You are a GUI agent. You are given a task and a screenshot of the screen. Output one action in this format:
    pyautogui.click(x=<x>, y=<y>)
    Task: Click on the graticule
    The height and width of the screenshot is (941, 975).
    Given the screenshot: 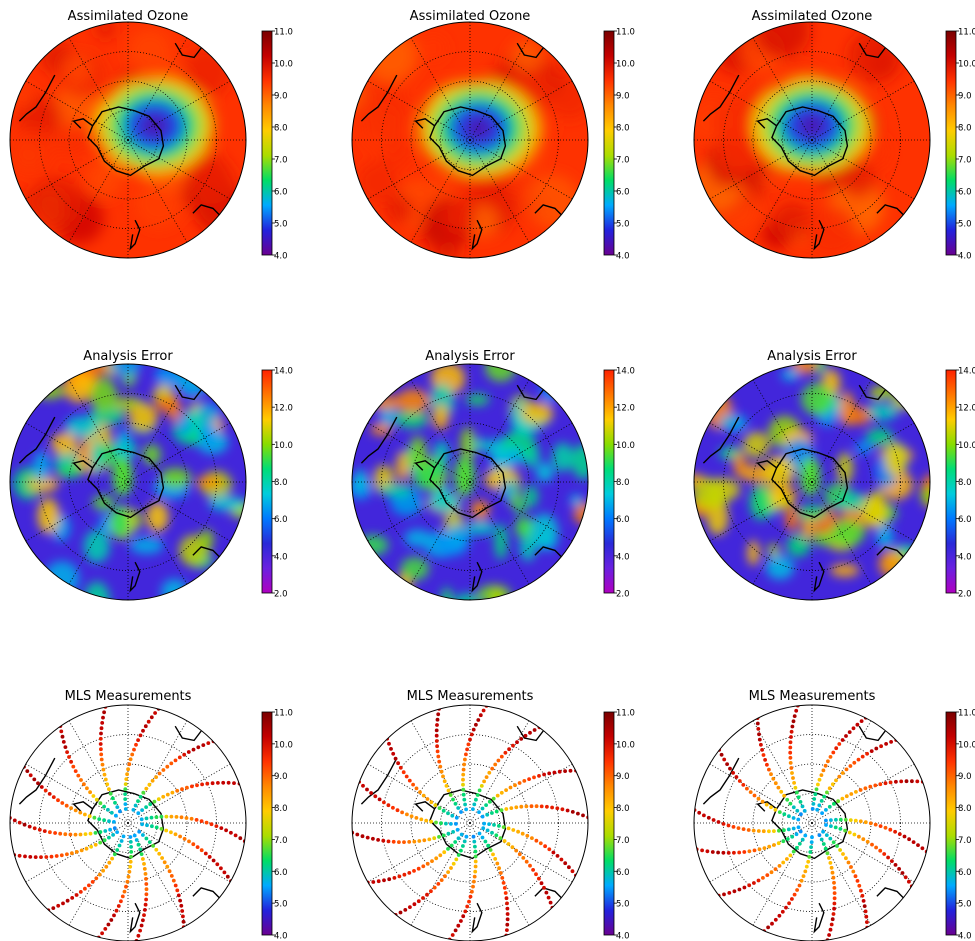 What is the action you would take?
    pyautogui.click(x=128, y=823)
    